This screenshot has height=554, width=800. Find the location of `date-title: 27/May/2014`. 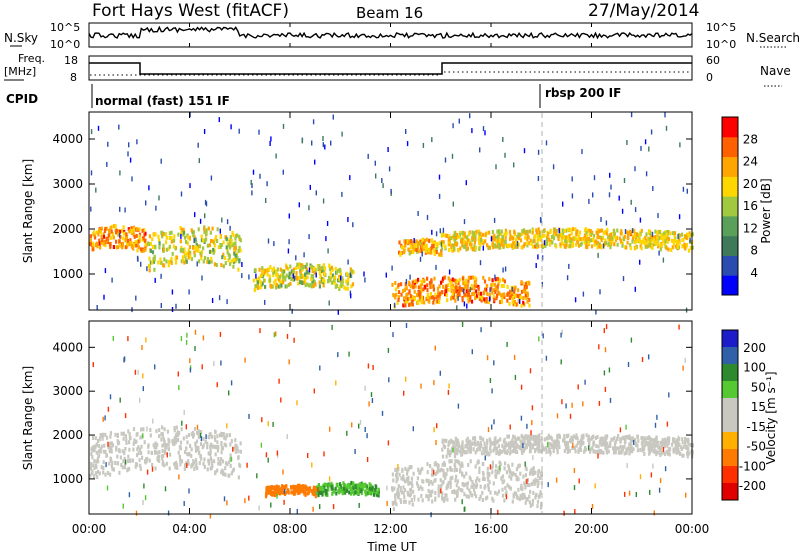

date-title: 27/May/2014 is located at coordinates (644, 11).